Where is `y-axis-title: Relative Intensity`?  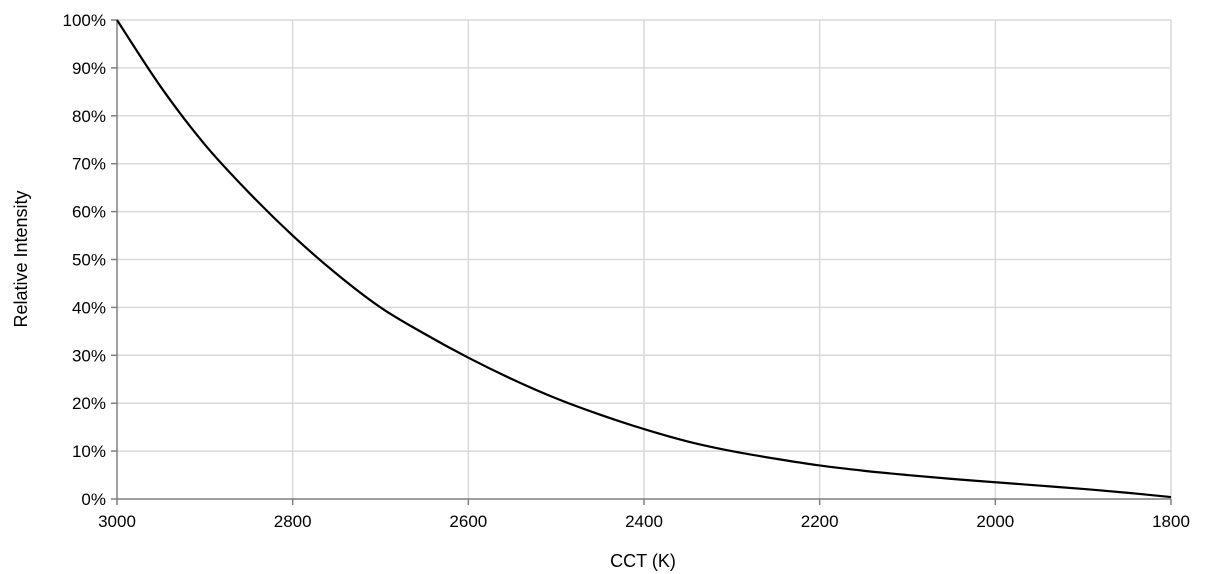
y-axis-title: Relative Intensity is located at coordinates (21, 258).